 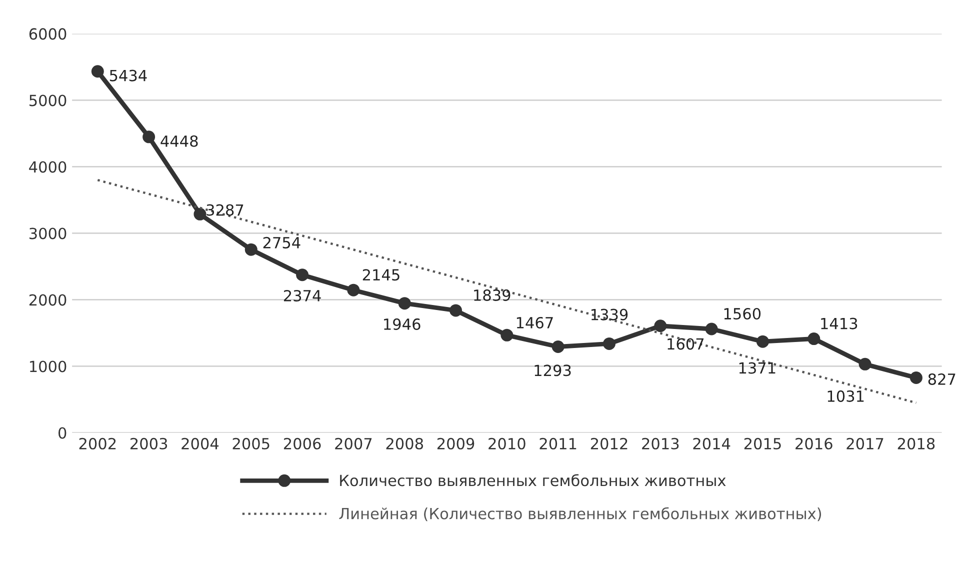 I want to click on text: Линейная (Количество выявленных гембольных животных), so click(x=580, y=514).